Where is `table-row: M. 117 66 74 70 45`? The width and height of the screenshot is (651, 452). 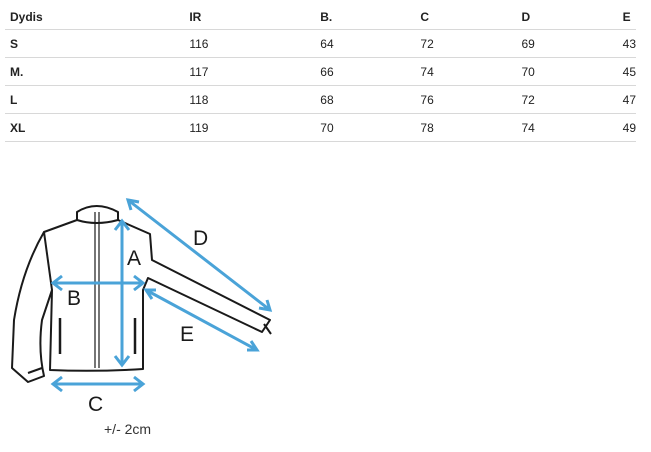
table-row: M. 117 66 74 70 45 is located at coordinates (320, 71).